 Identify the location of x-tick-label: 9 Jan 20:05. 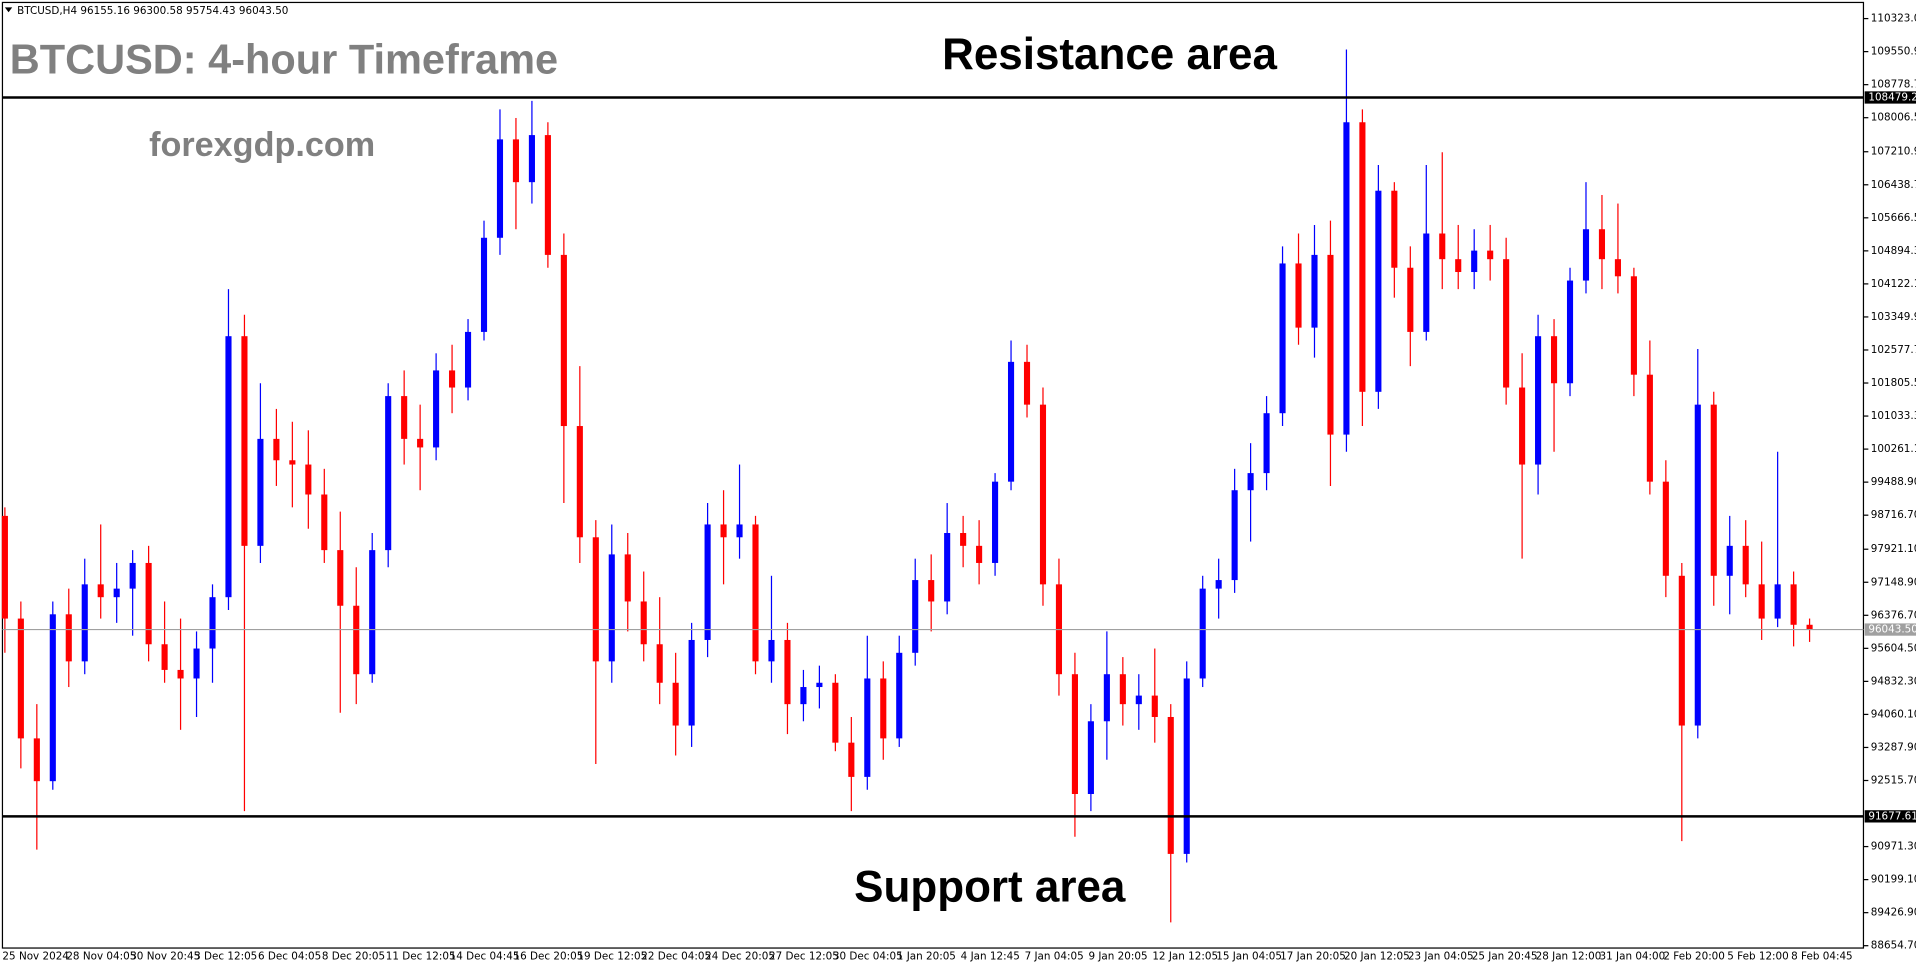
(1117, 957).